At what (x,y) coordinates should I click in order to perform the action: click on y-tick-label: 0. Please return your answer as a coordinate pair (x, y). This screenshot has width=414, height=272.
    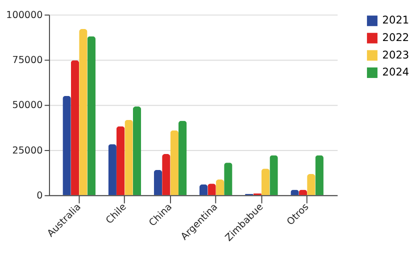
    Looking at the image, I should click on (39, 196).